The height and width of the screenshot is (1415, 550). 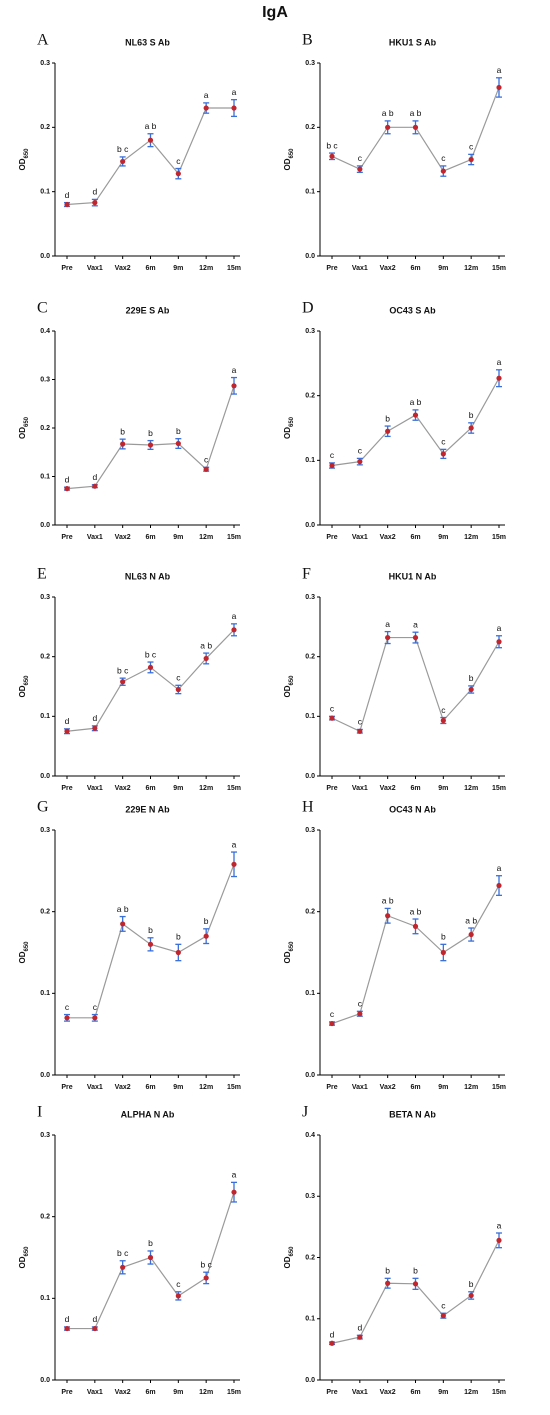 I want to click on panel-letter: B, so click(x=307, y=40).